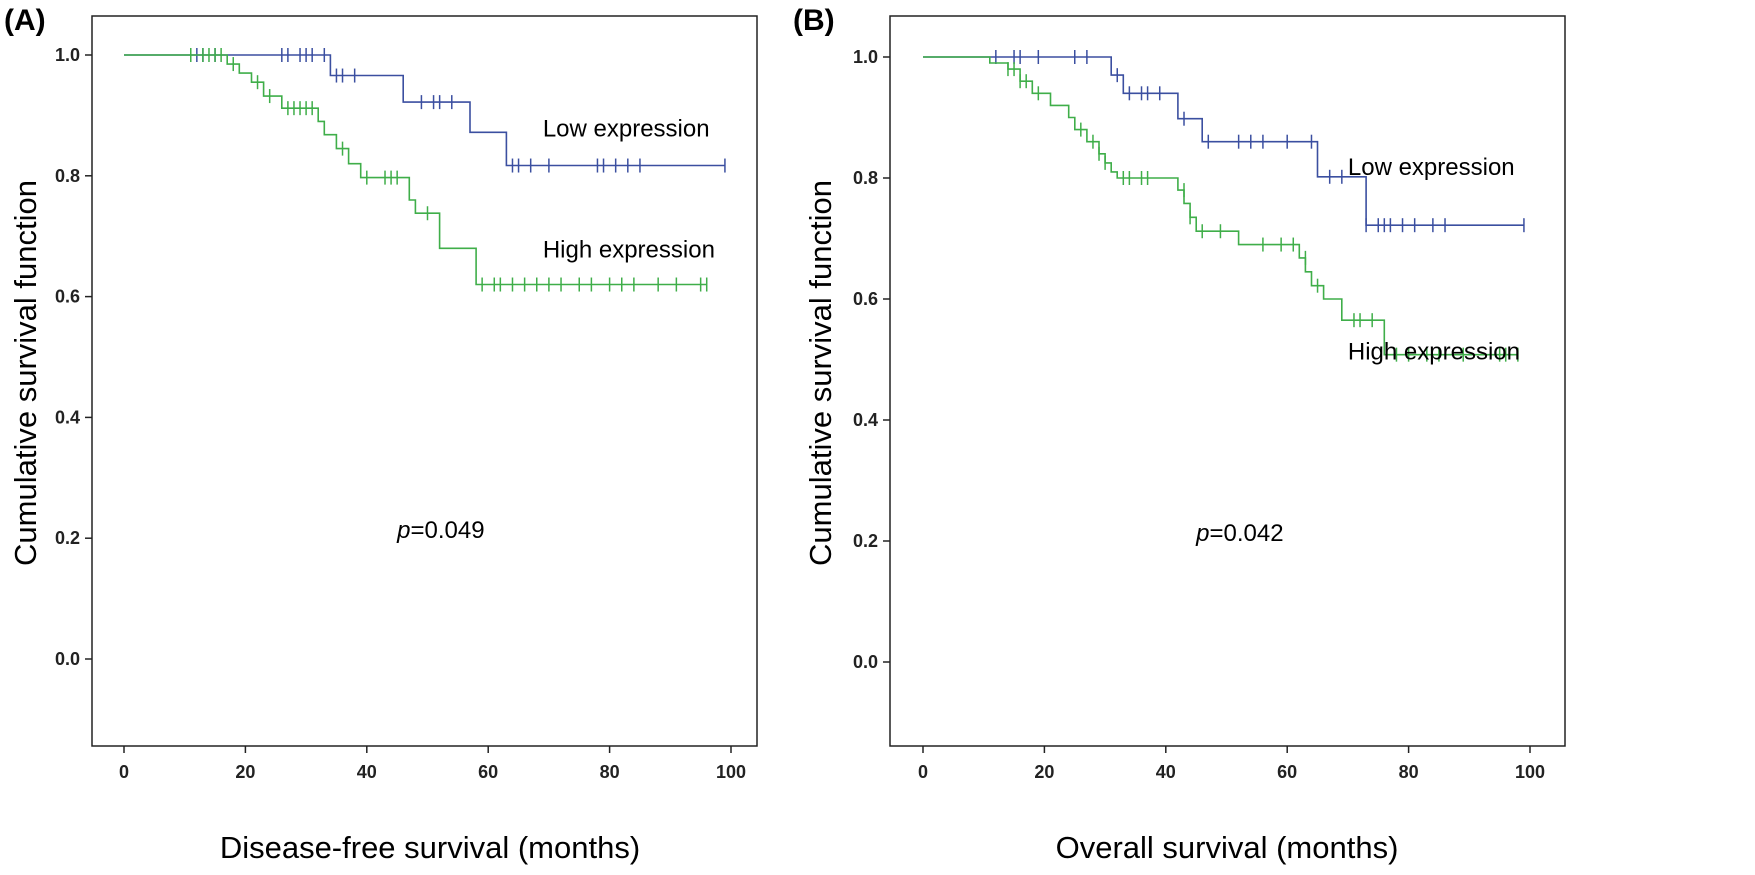 This screenshot has height=875, width=1755. Describe the element at coordinates (1202, 533) in the screenshot. I see `panel-b-p-symbol: p` at that location.